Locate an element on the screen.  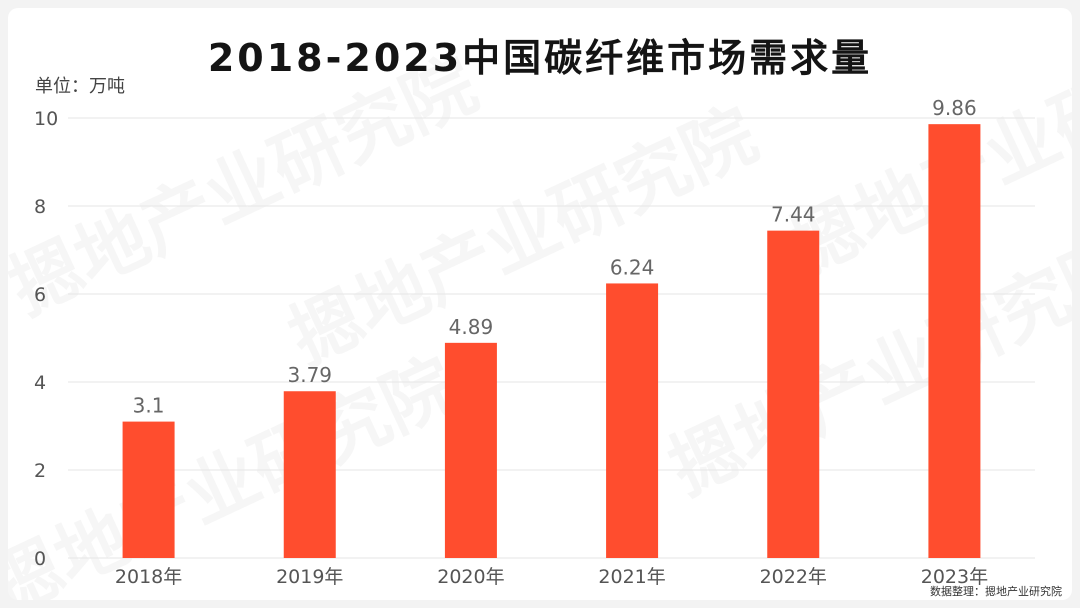
bar-value-label: 9.86 is located at coordinates (954, 108).